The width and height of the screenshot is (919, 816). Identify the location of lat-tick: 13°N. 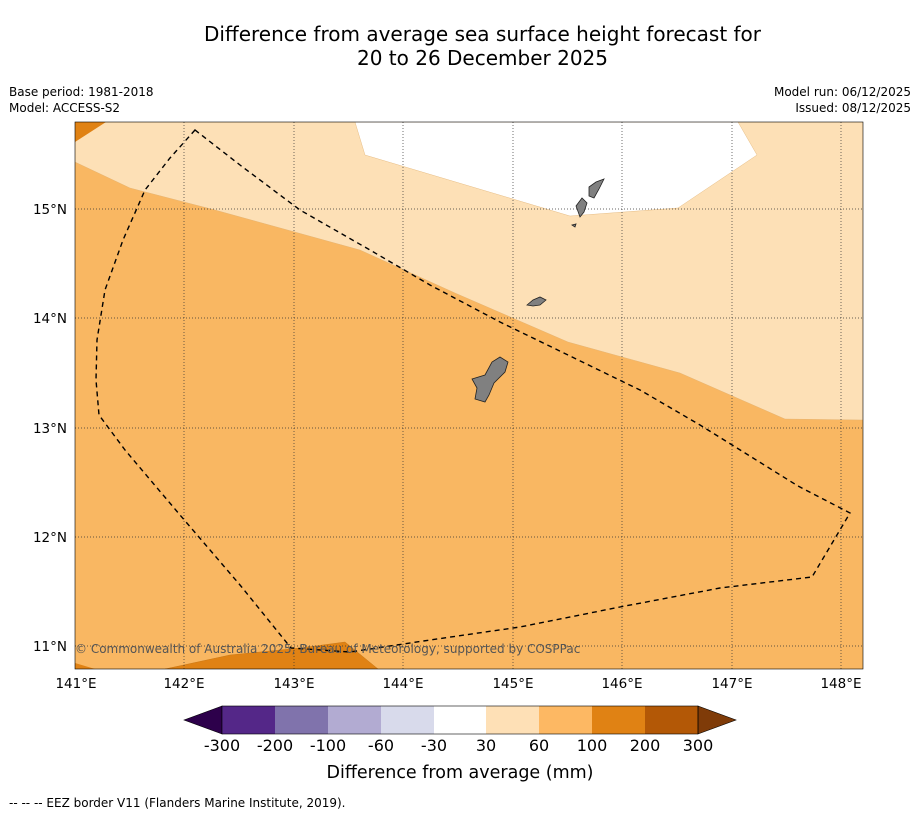
(50, 429).